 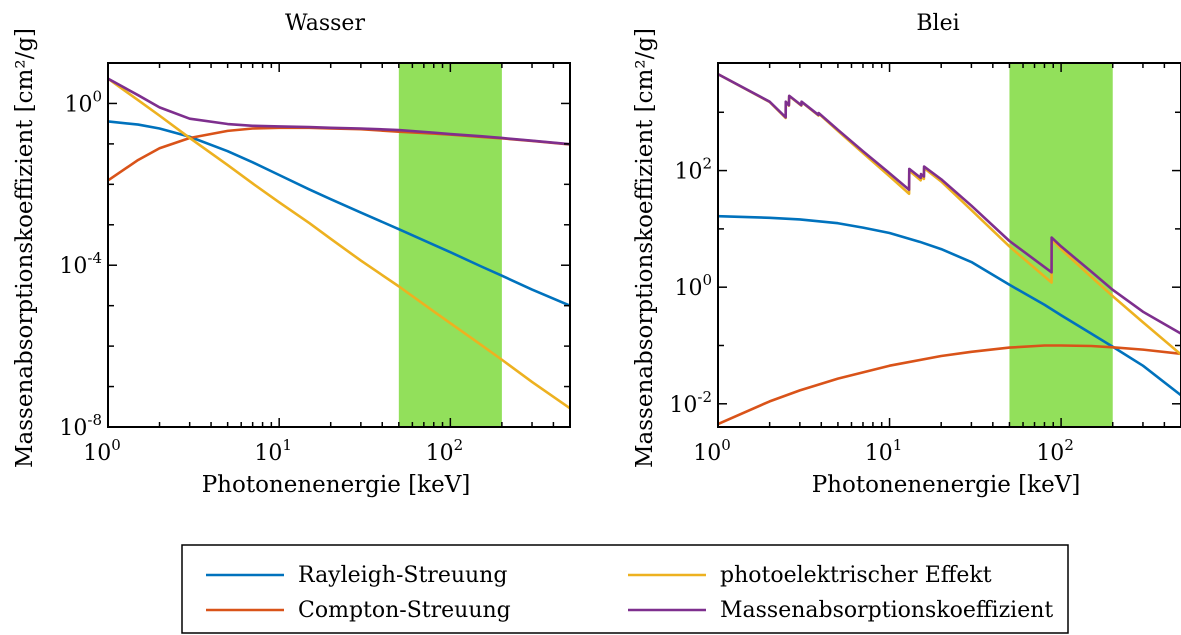 I want to click on legend-box, so click(x=625, y=589).